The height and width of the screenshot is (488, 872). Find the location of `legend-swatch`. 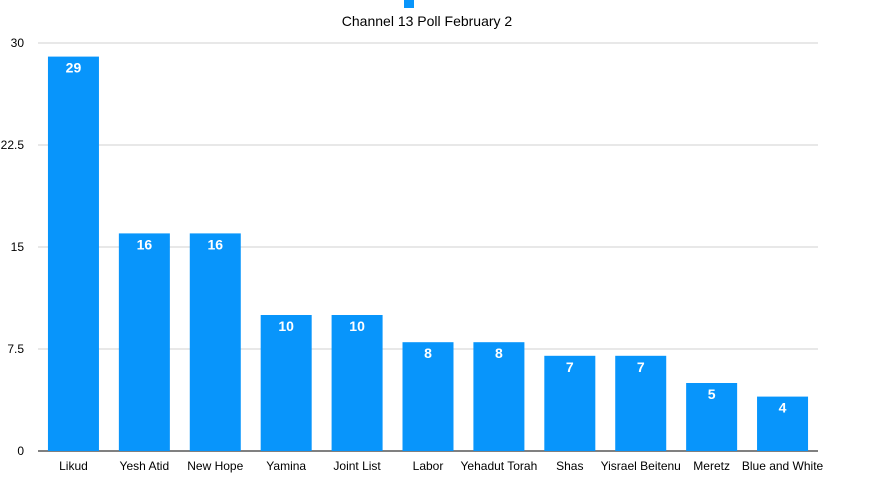

legend-swatch is located at coordinates (409, 4).